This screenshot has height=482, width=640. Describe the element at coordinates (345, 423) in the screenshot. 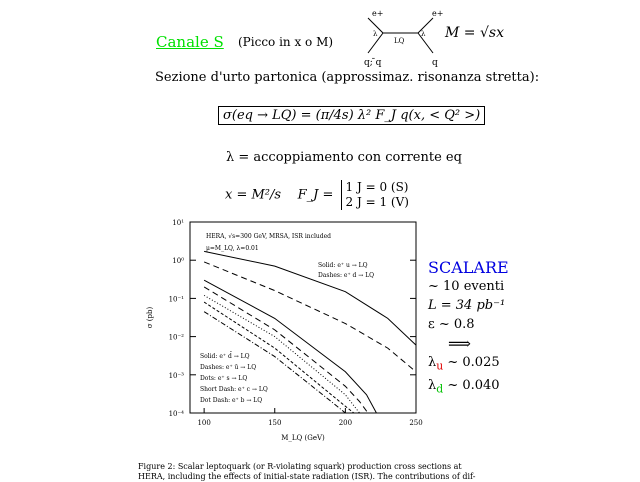

I see `x-tick-label: 200` at that location.